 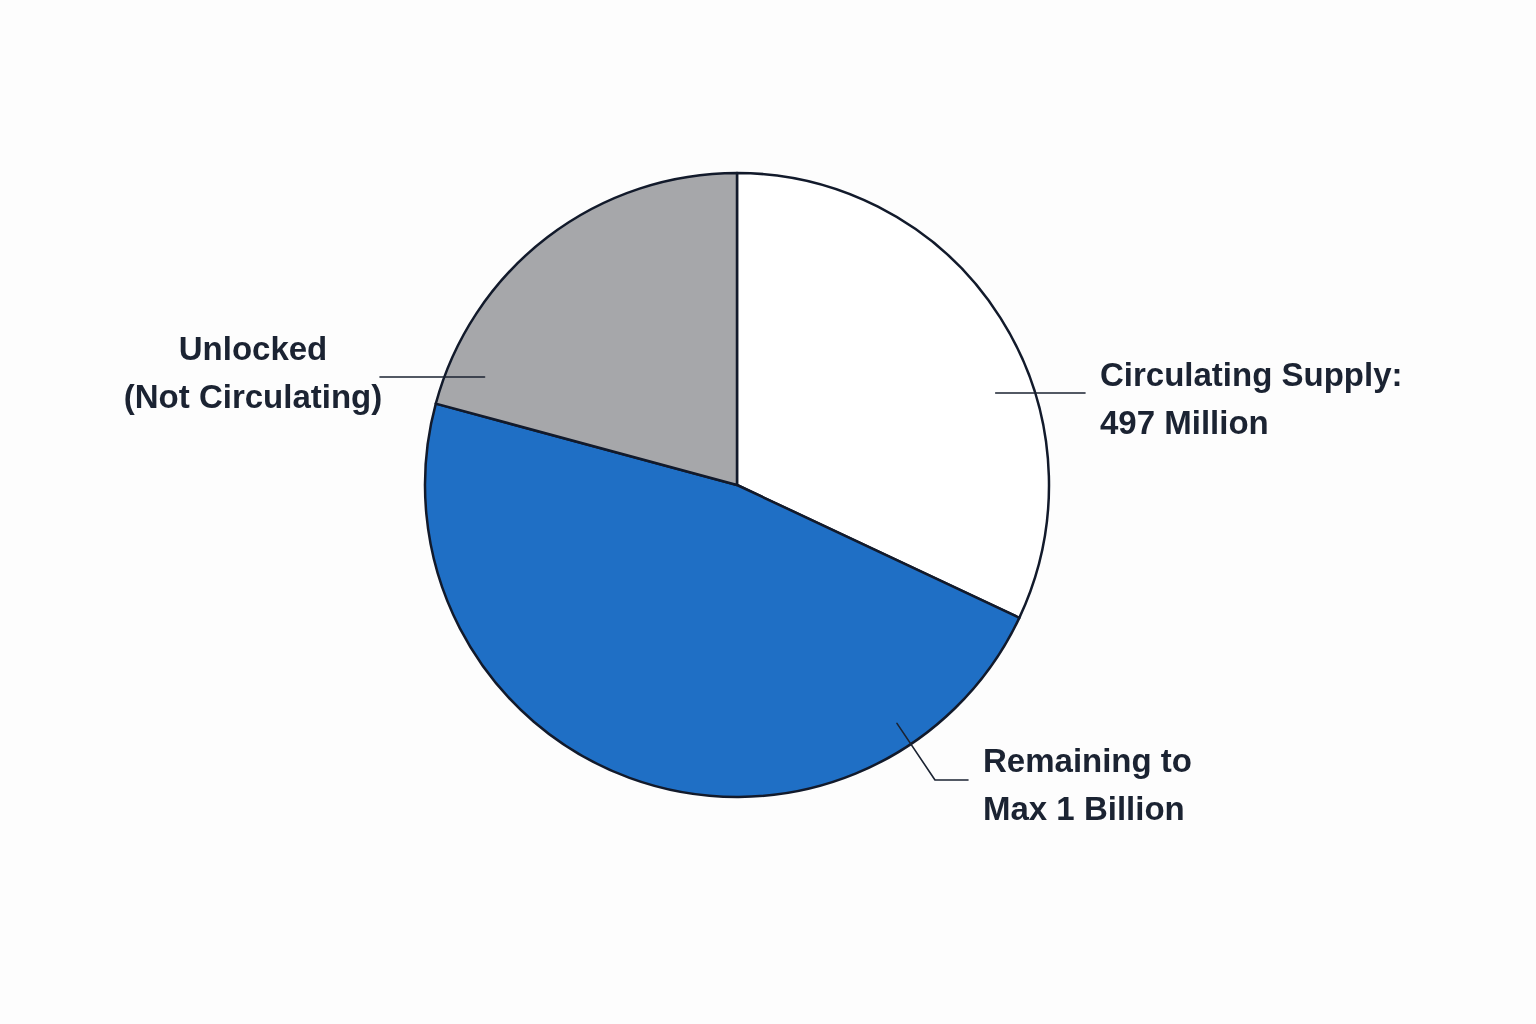 What do you see at coordinates (253, 372) in the screenshot?
I see `slice-label: Unlocked (Not Circulating)` at bounding box center [253, 372].